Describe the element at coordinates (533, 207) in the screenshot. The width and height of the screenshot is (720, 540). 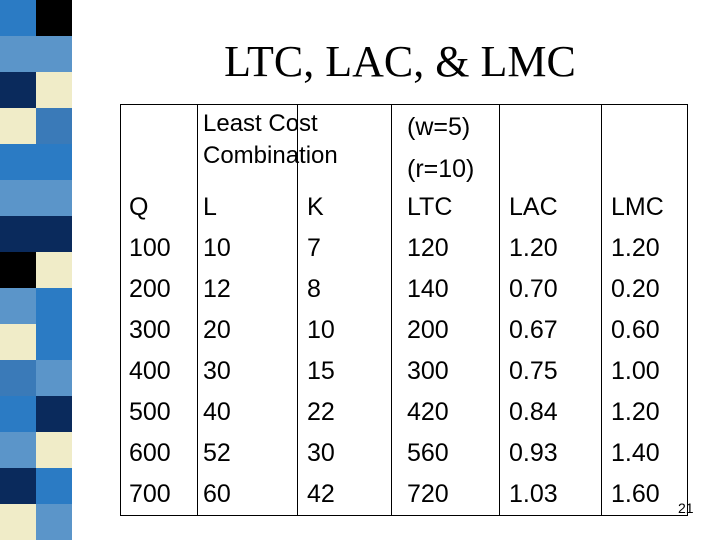
I see `column-header-lac: LAC` at that location.